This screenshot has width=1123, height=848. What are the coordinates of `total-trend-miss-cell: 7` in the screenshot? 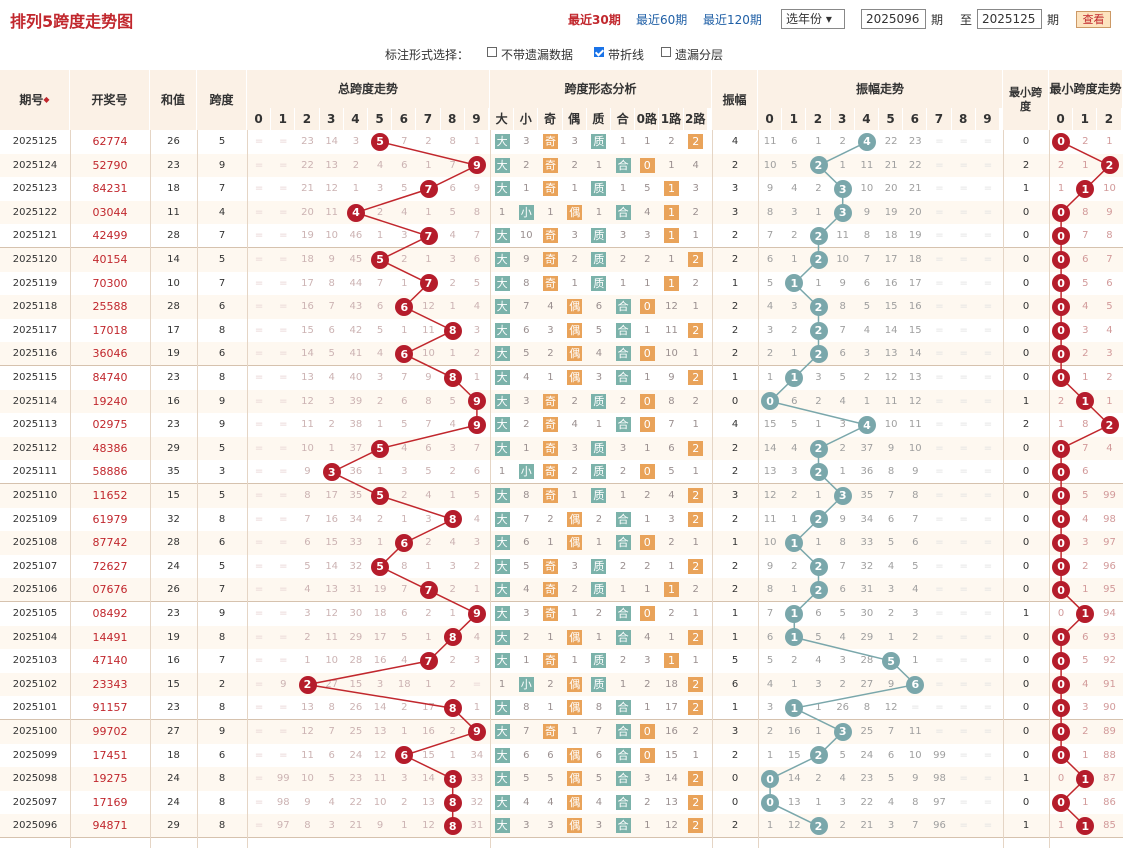 It's located at (331, 732).